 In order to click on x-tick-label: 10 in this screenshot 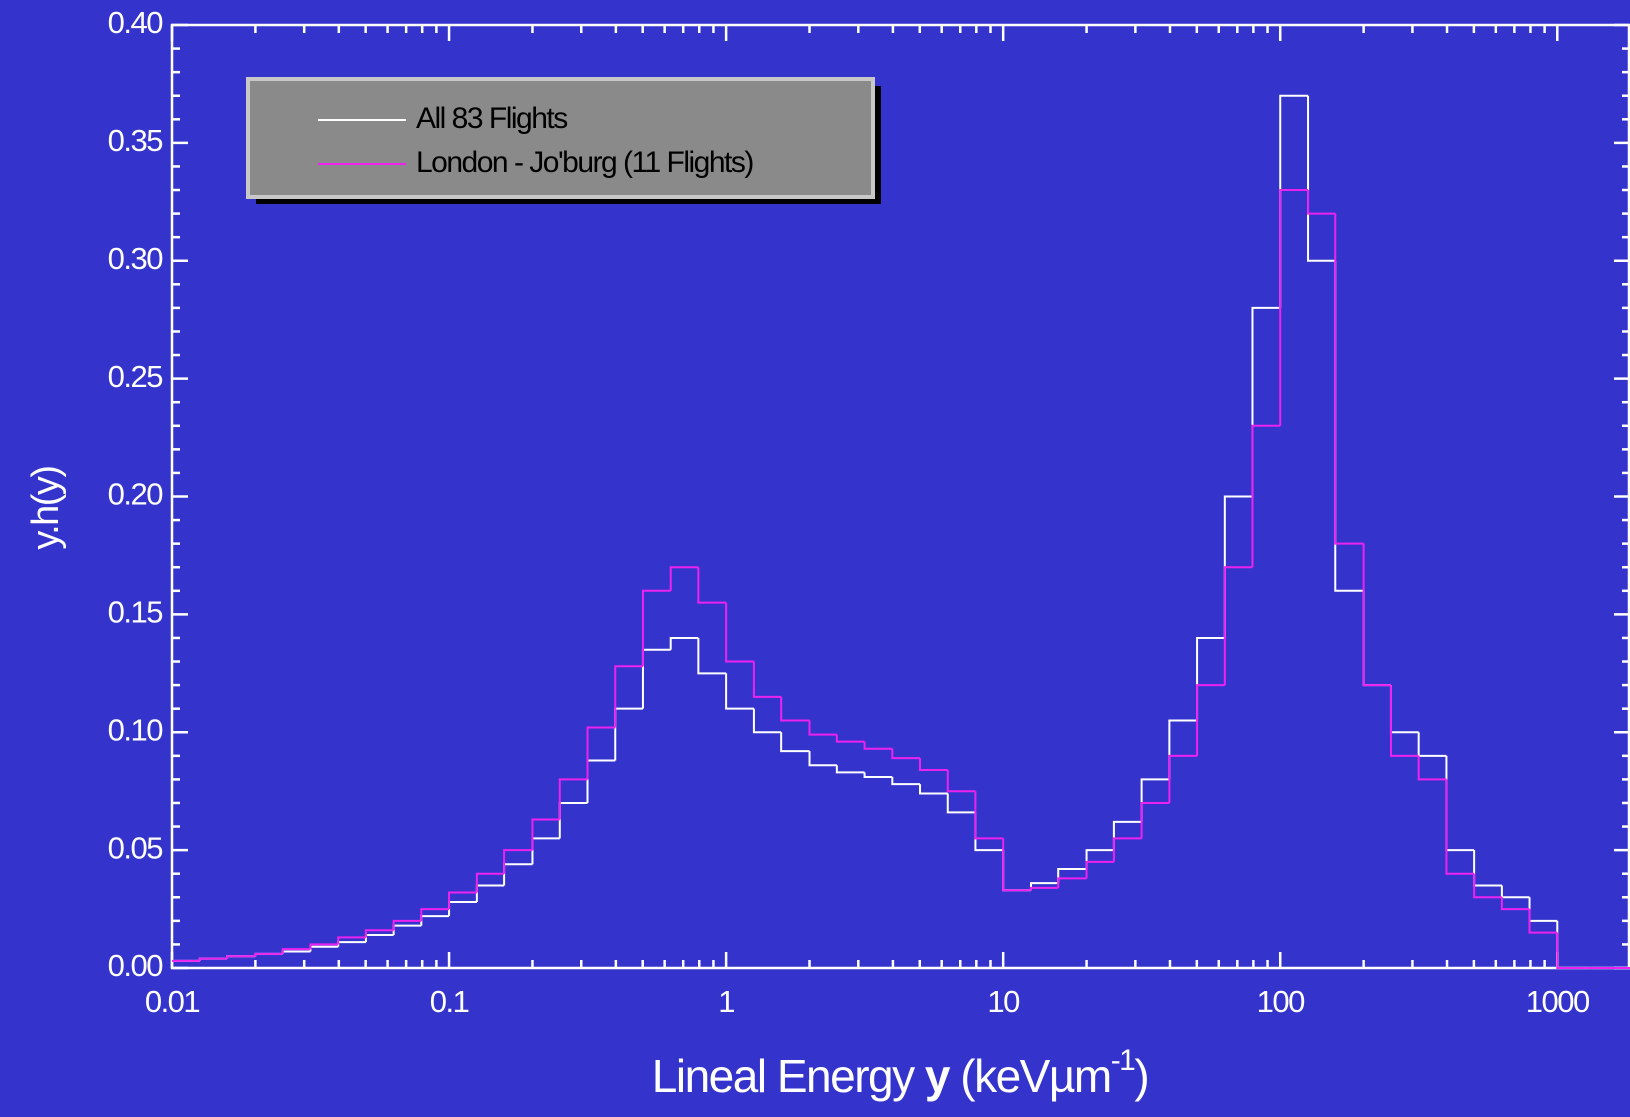, I will do `click(1003, 1001)`.